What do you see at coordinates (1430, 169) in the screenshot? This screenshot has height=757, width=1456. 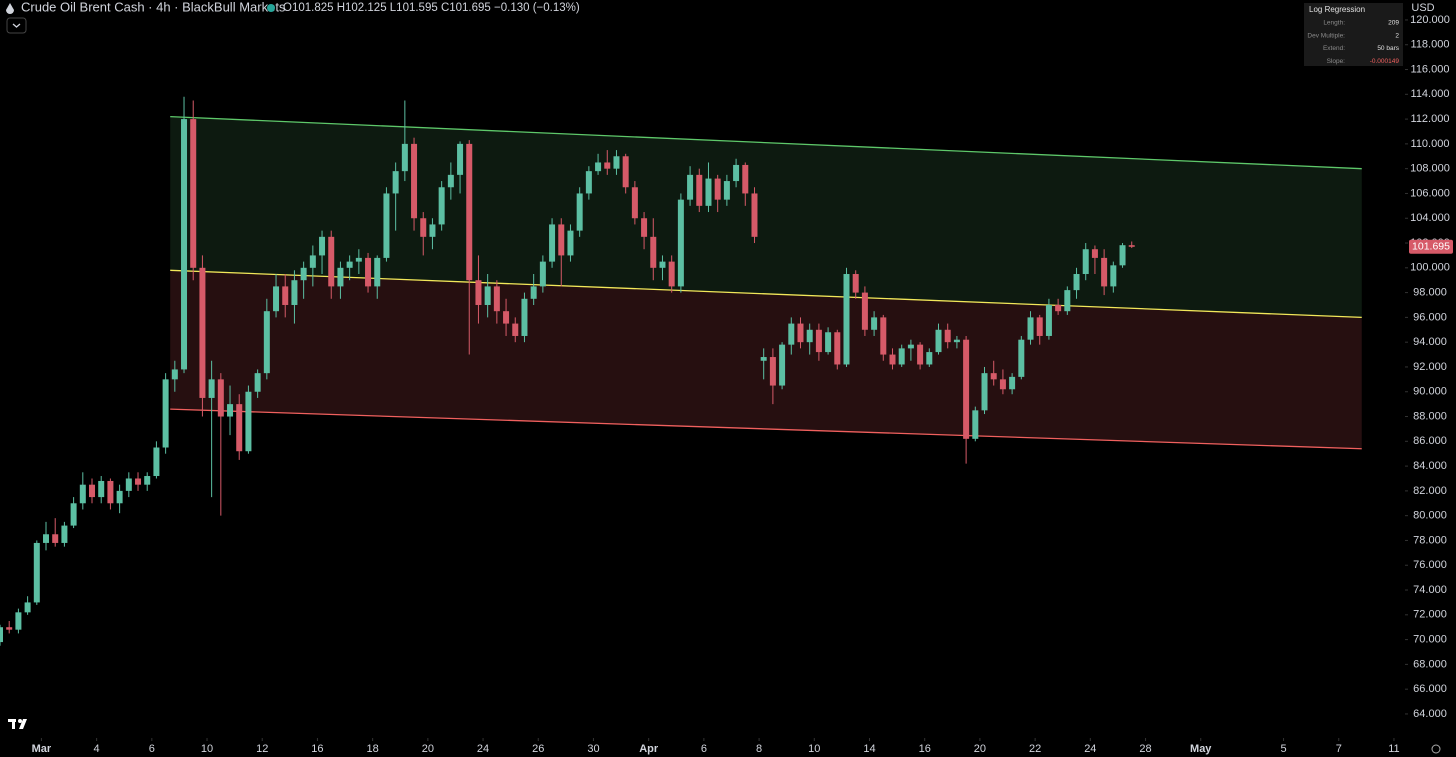 I see `y-tick-label: 108.000` at bounding box center [1430, 169].